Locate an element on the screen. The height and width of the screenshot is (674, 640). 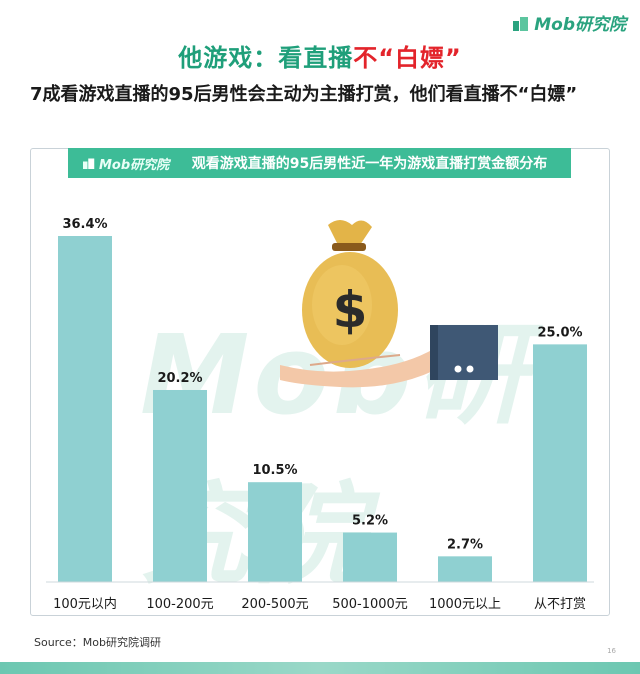
data-label-4: 5.2% is located at coordinates (370, 521).